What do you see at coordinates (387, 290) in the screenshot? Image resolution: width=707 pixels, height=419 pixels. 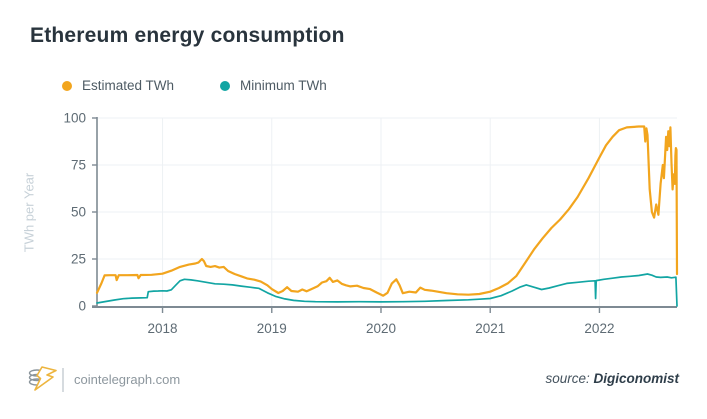 I see `series-line-minimum` at bounding box center [387, 290].